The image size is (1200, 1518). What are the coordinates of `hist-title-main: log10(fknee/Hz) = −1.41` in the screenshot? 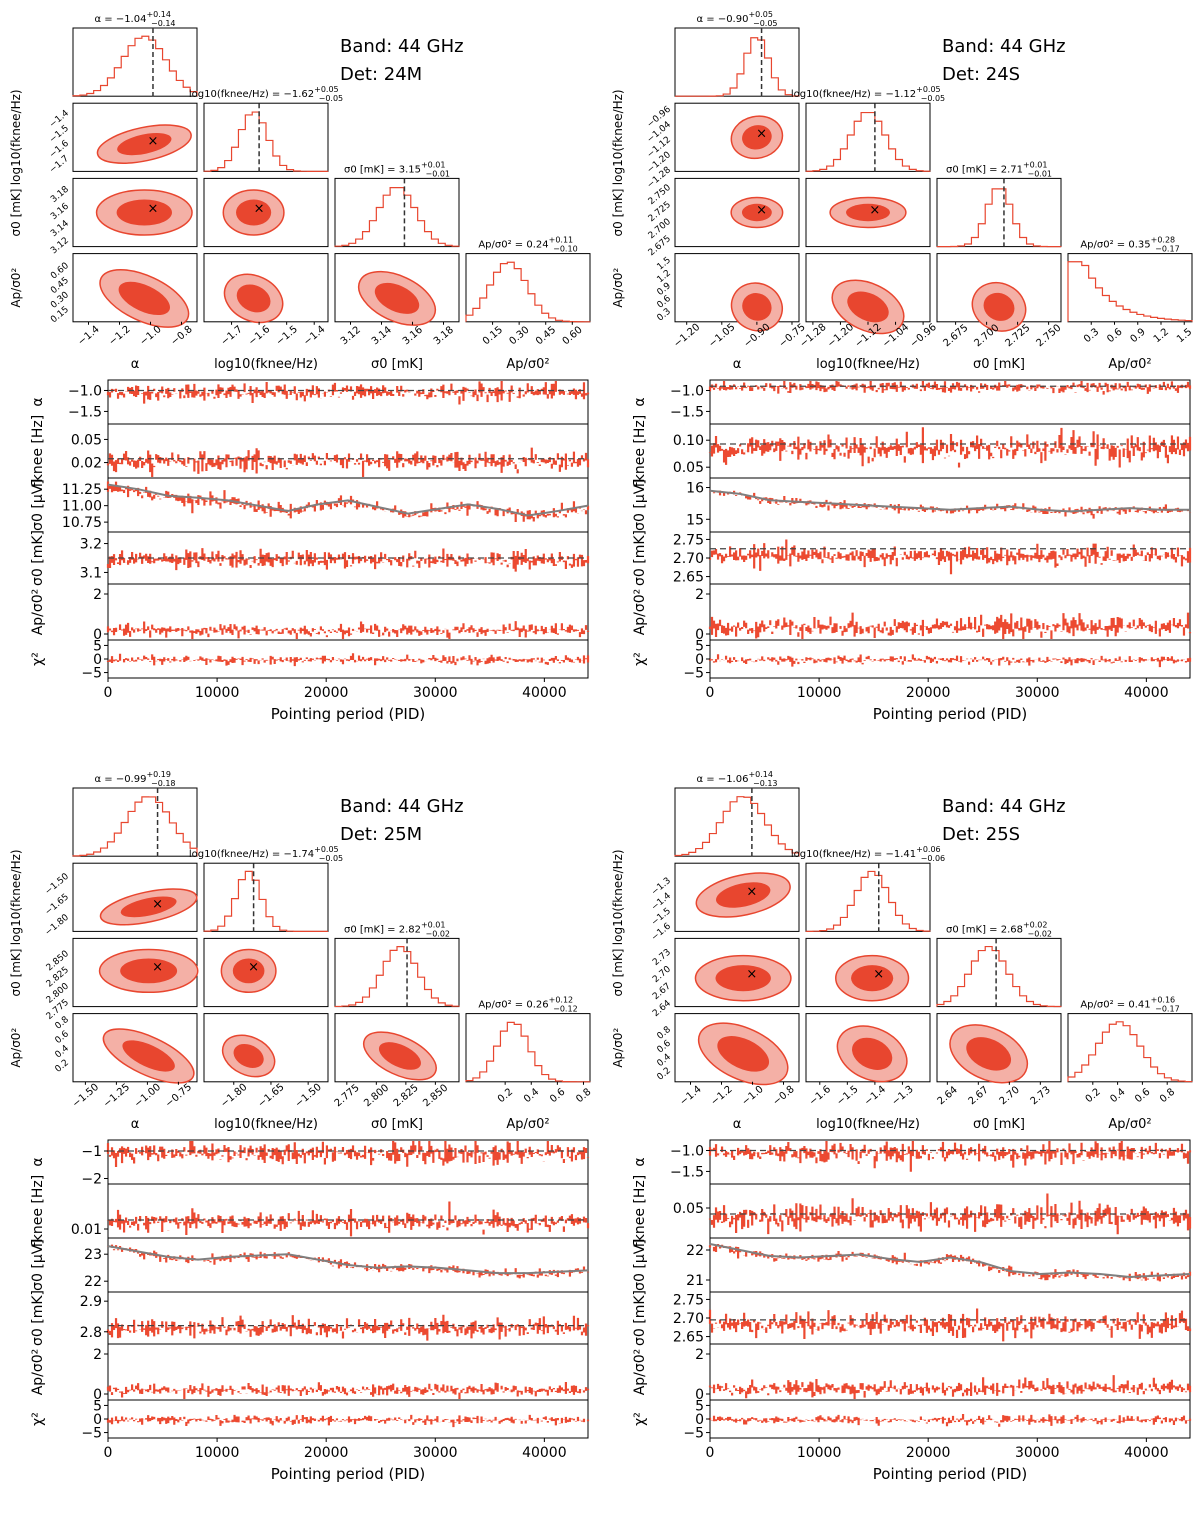 It's located at (853, 854).